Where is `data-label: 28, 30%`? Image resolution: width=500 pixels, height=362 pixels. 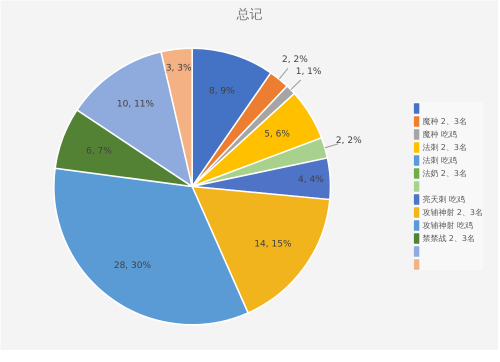
data-label: 28, 30% is located at coordinates (133, 266).